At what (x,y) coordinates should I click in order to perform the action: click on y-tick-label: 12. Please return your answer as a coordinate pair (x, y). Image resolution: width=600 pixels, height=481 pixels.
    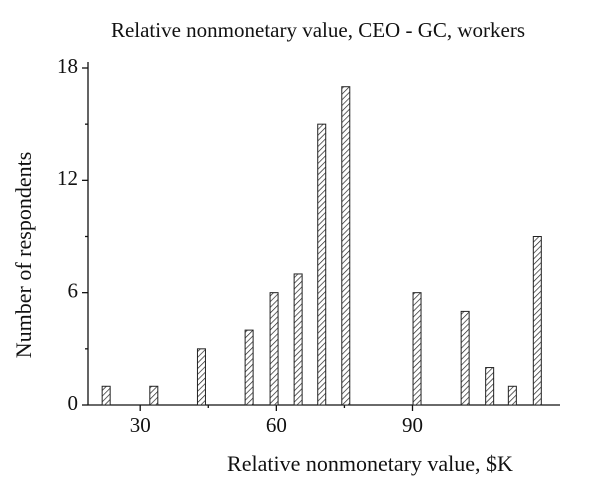
    Looking at the image, I should click on (67, 178).